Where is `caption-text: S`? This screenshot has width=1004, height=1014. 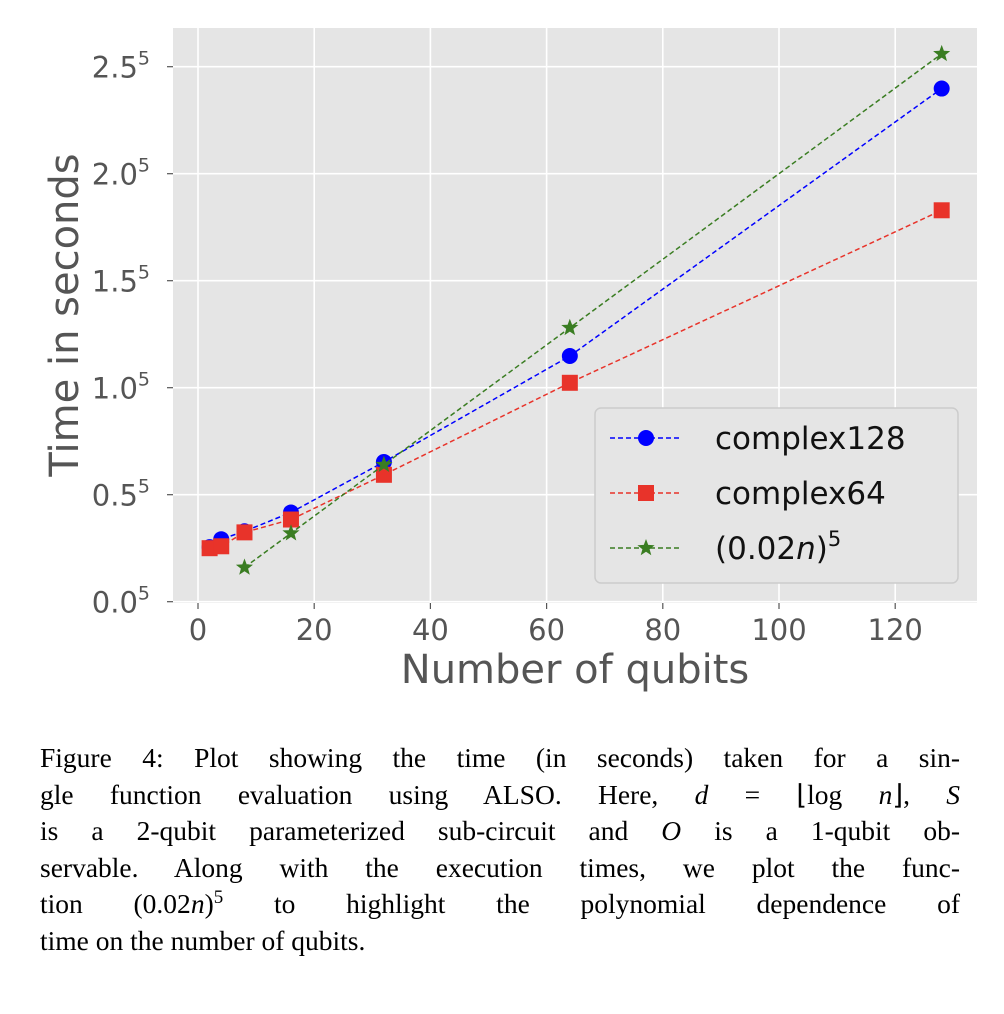 caption-text: S is located at coordinates (953, 794).